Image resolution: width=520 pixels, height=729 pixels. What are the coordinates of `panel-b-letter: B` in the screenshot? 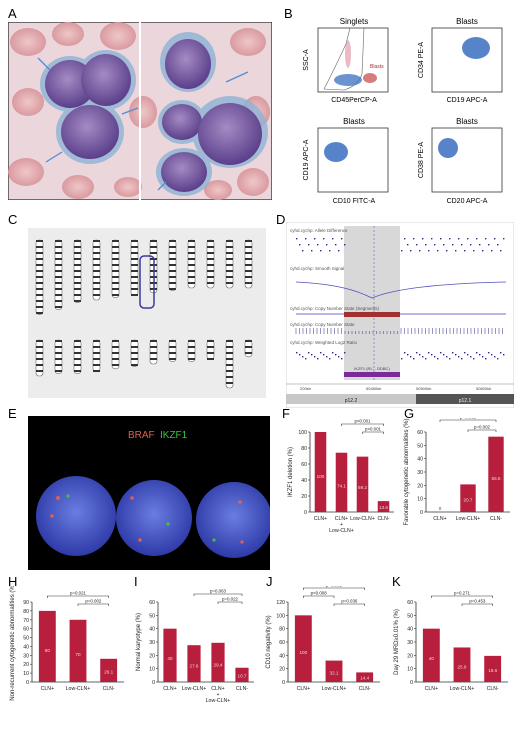 It's located at (288, 13).